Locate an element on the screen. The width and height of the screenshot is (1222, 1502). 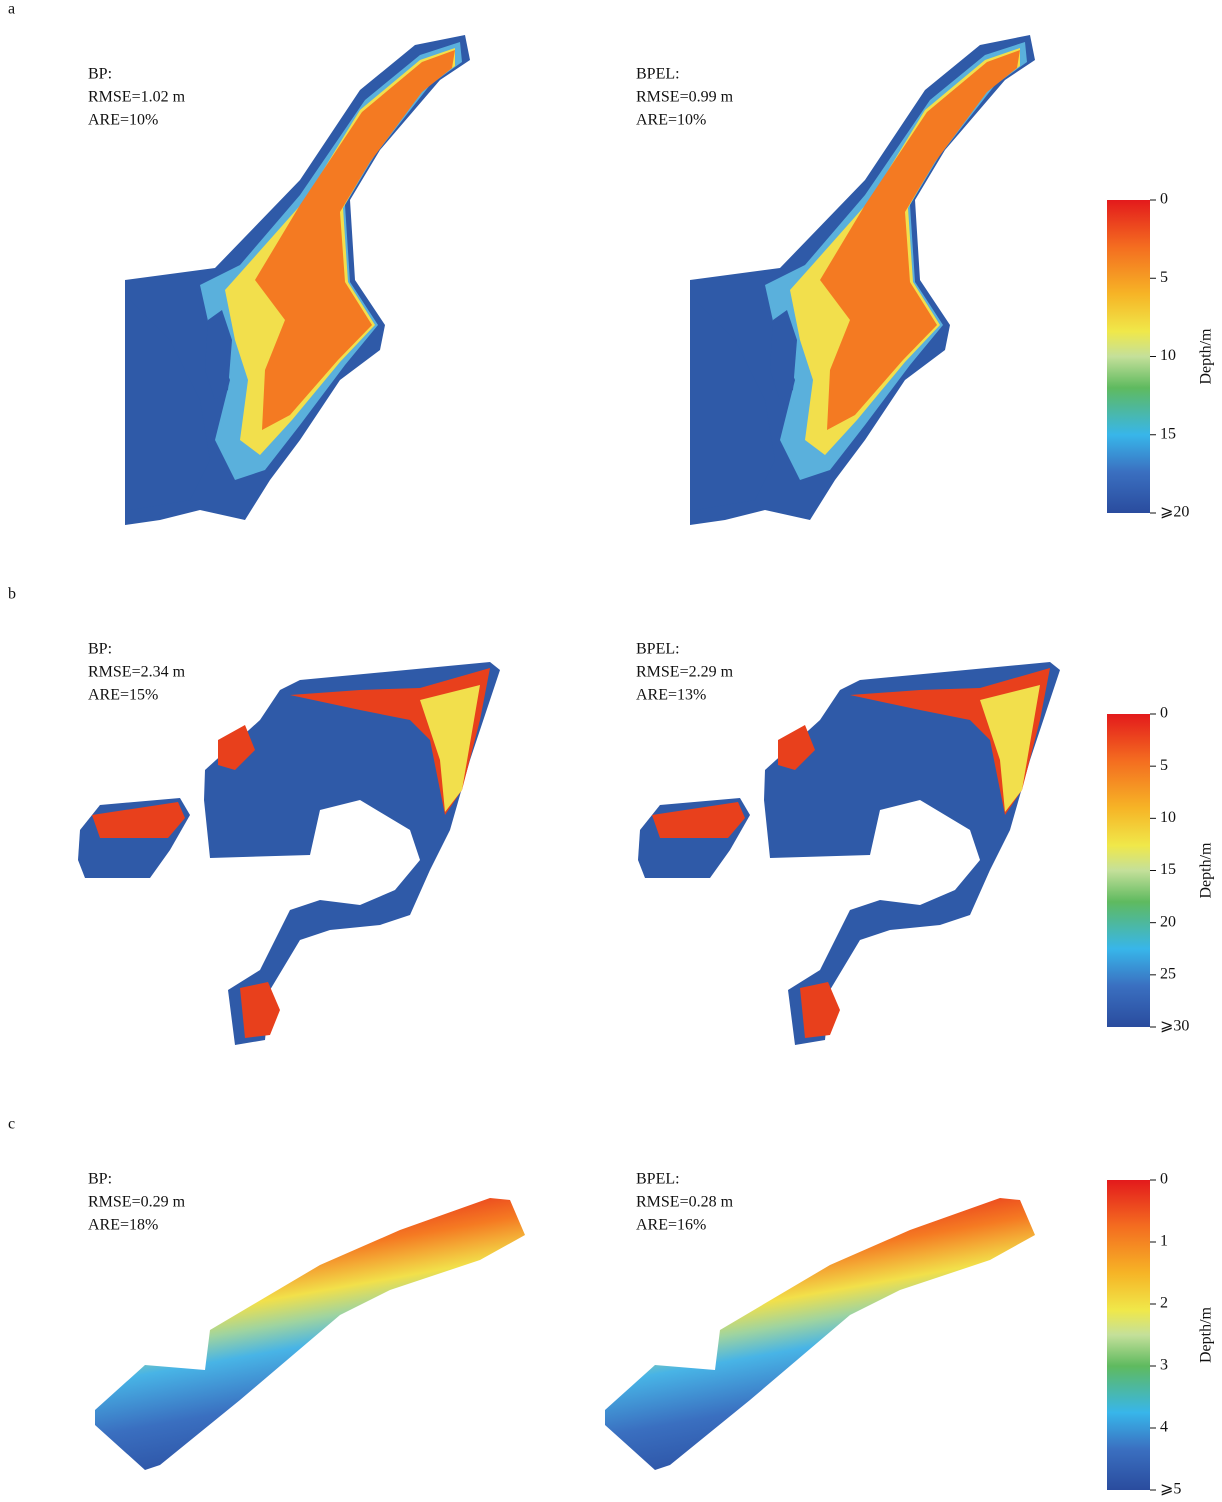
are: ARE=13% is located at coordinates (671, 695).